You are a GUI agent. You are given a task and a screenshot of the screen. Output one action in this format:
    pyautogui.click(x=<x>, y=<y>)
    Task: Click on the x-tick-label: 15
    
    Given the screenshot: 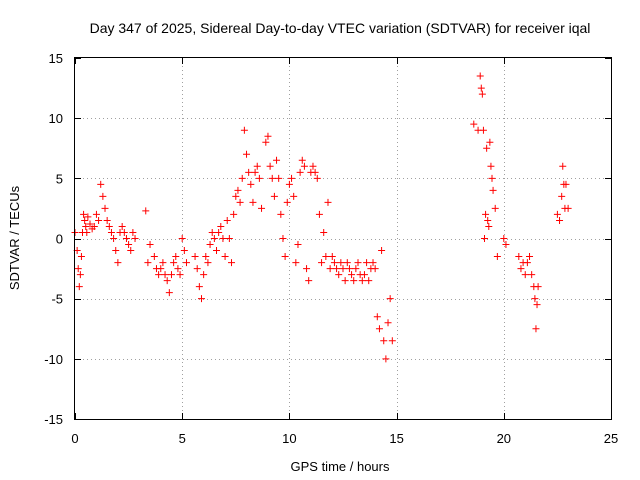 What is the action you would take?
    pyautogui.click(x=396, y=438)
    